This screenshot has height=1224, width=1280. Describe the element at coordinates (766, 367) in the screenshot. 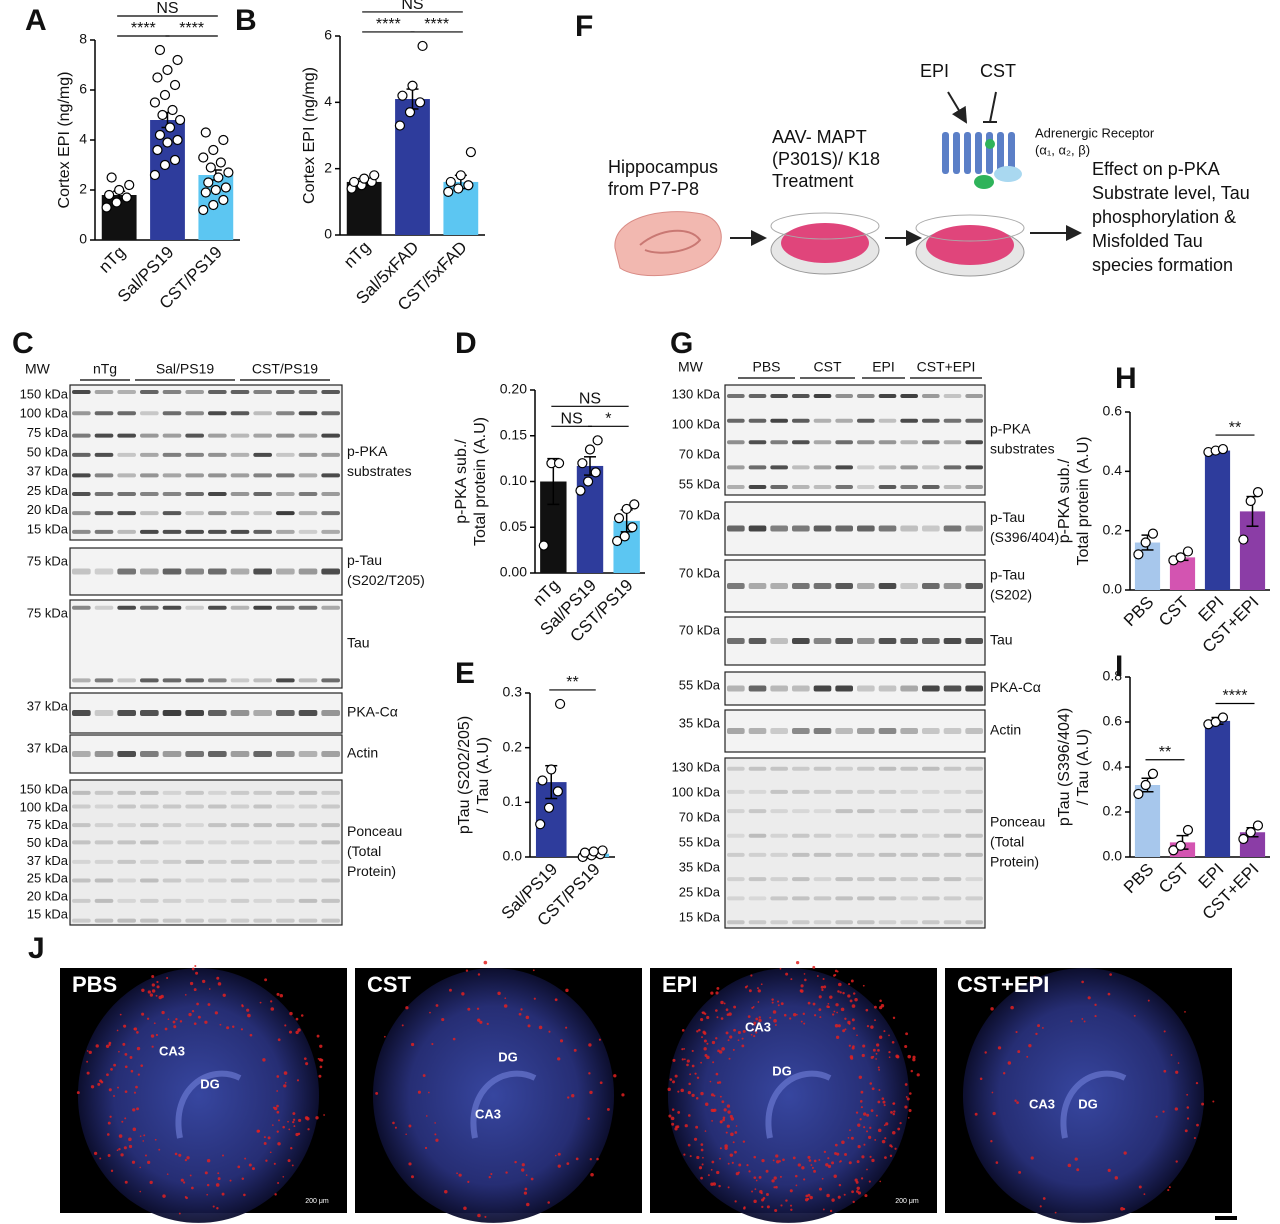

I see `group-label: PBS` at that location.